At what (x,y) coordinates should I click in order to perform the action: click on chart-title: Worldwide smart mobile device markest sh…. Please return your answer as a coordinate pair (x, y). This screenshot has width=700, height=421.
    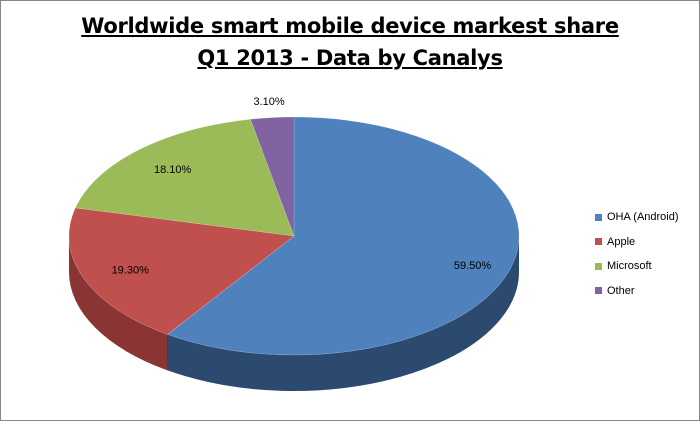
    Looking at the image, I should click on (350, 26).